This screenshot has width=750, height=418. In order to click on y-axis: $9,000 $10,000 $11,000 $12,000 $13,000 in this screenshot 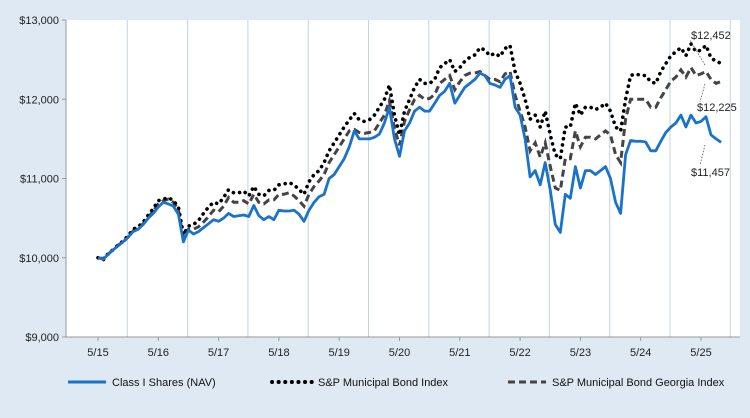, I will do `click(42, 179)`.